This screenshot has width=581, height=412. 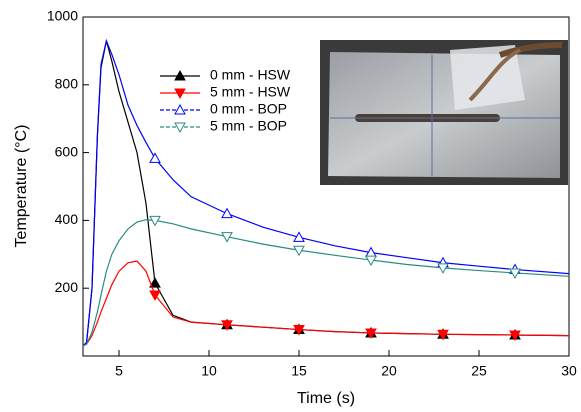 I want to click on x-tick-label: 25, so click(x=479, y=371).